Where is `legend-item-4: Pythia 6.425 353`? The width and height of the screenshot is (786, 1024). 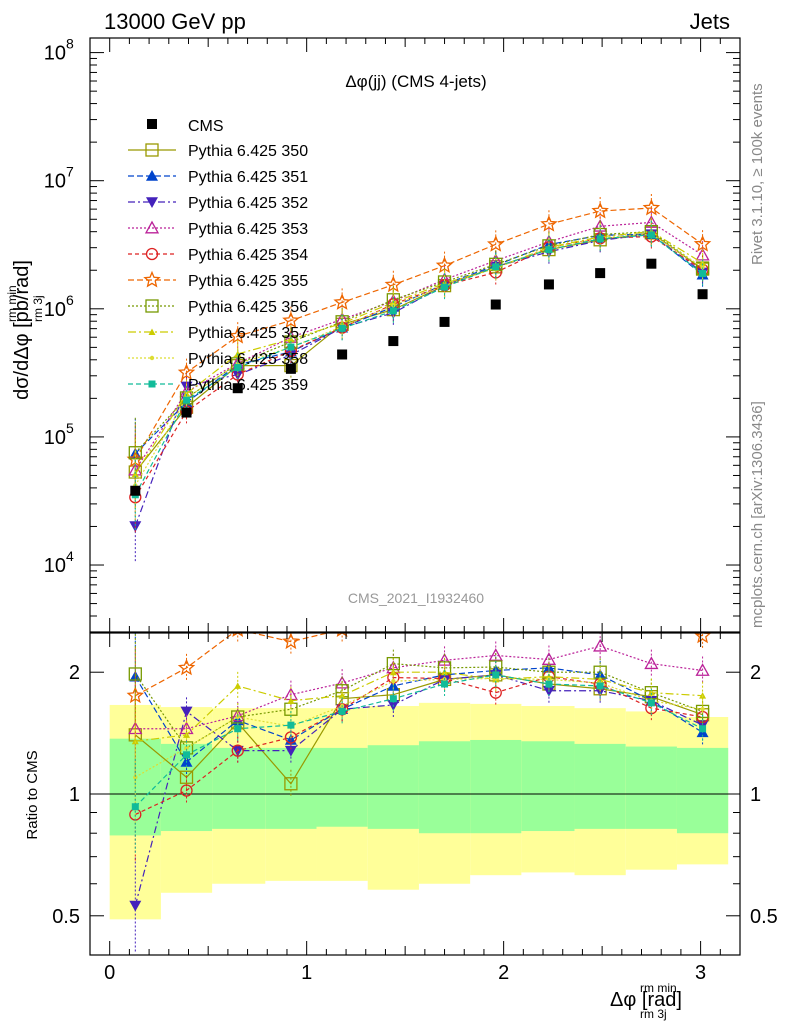 legend-item-4: Pythia 6.425 353 is located at coordinates (218, 229).